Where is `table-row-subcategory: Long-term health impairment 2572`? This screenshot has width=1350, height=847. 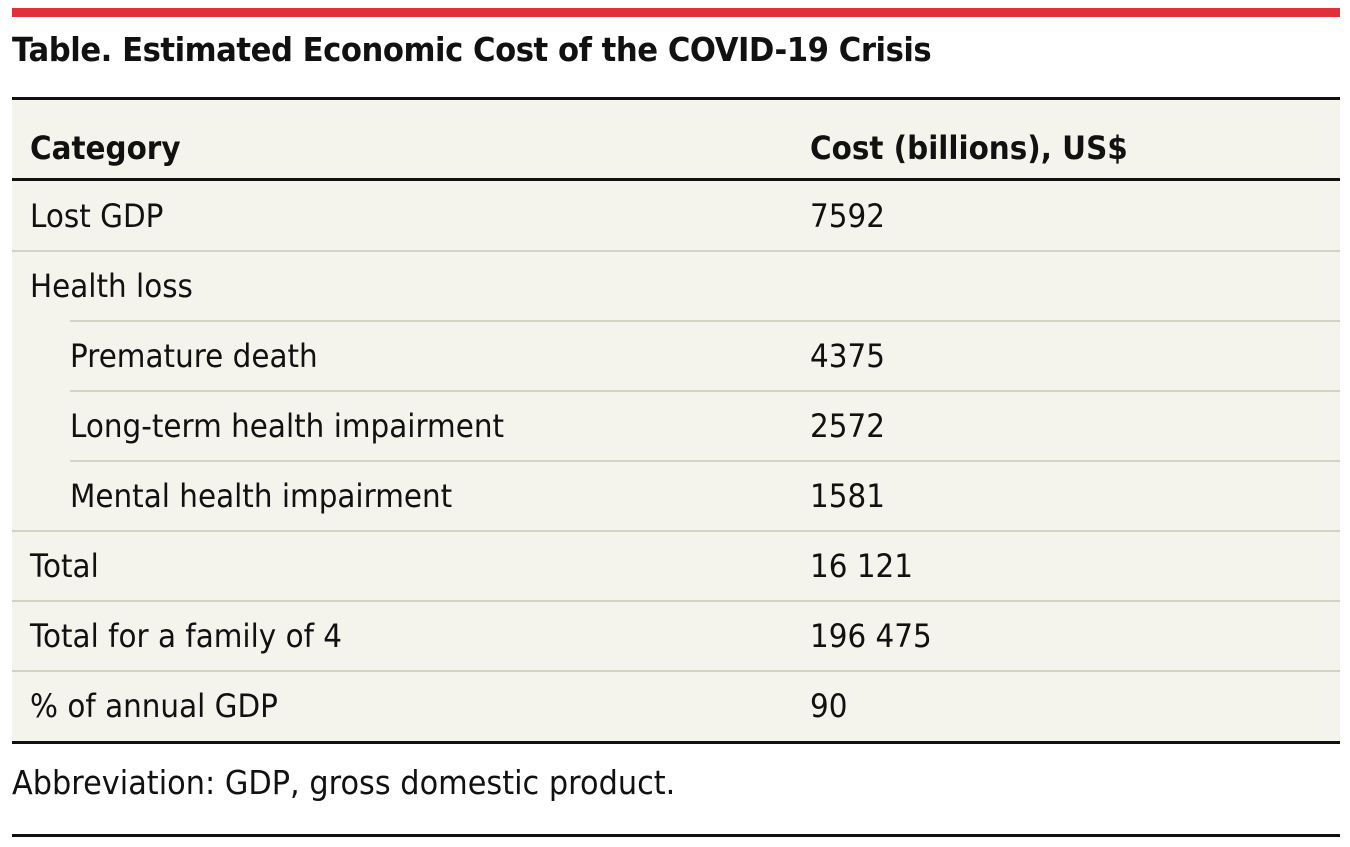 table-row-subcategory: Long-term health impairment 2572 is located at coordinates (676, 425).